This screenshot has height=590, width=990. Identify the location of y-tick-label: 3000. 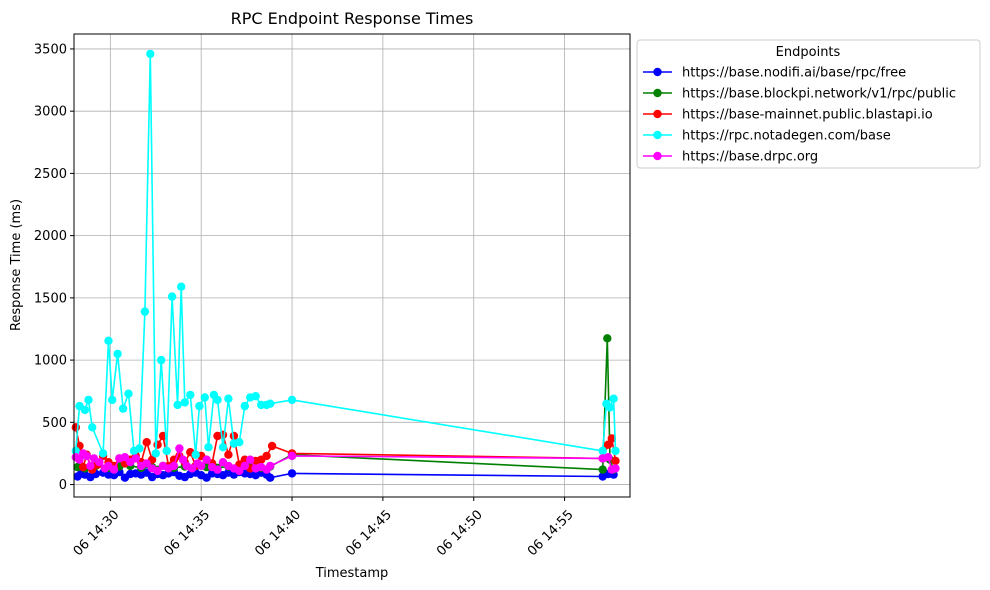
(50, 112).